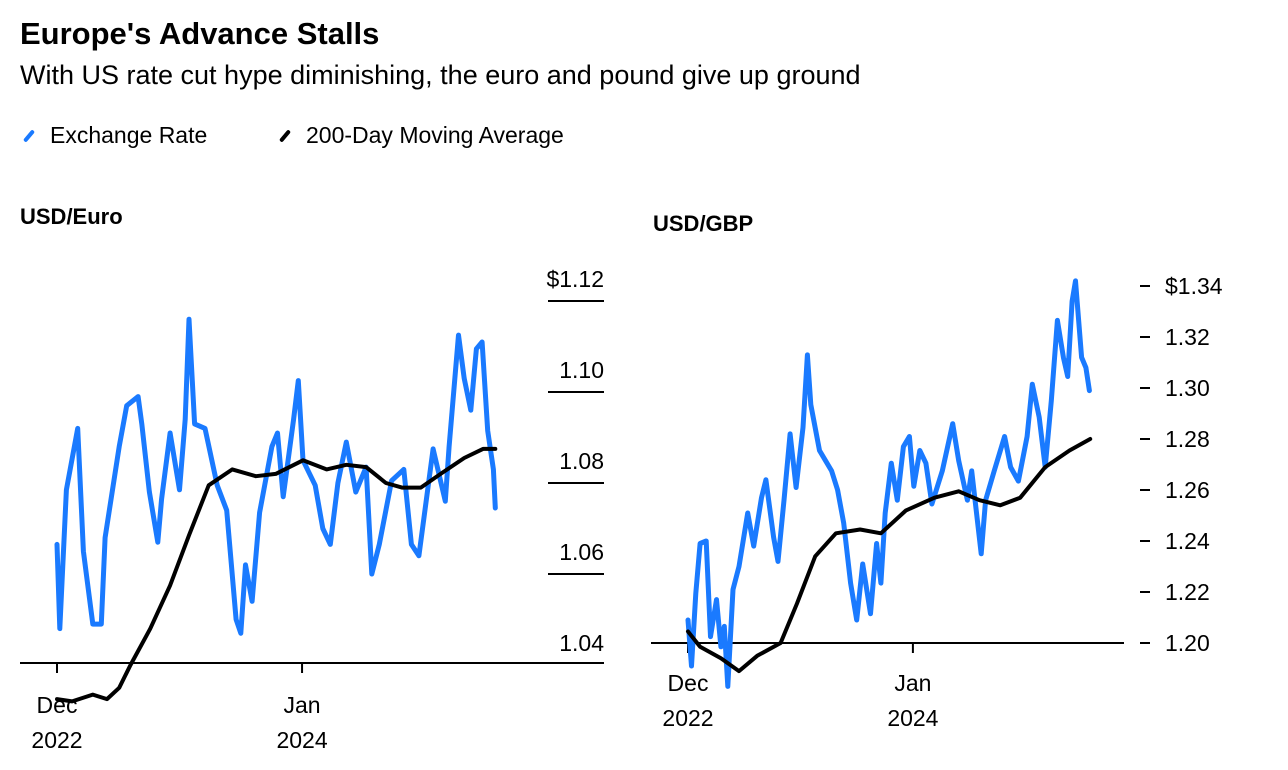 The height and width of the screenshot is (770, 1288). Describe the element at coordinates (703, 223) in the screenshot. I see `panel-title-usd-gbp: USD/GBP` at that location.